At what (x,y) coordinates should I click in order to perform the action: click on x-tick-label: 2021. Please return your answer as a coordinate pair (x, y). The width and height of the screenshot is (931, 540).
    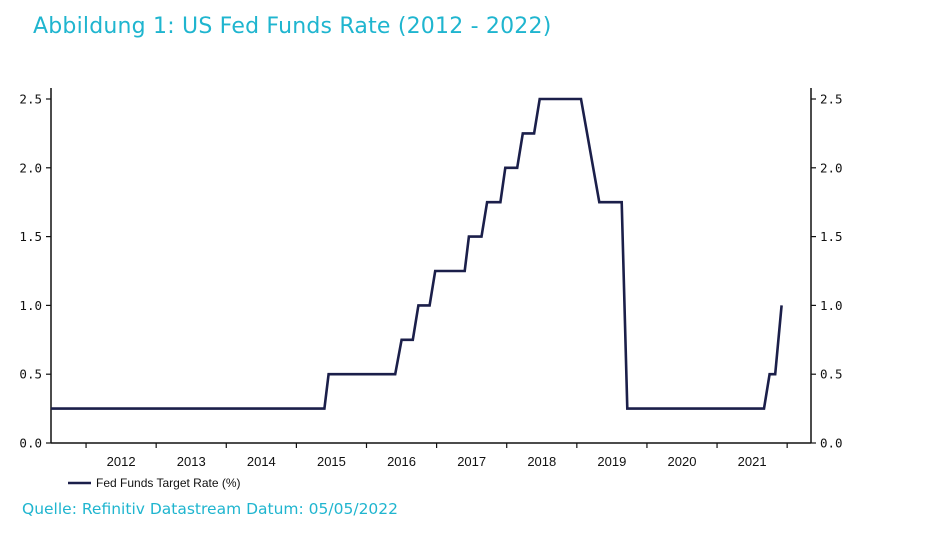
    Looking at the image, I should click on (752, 461).